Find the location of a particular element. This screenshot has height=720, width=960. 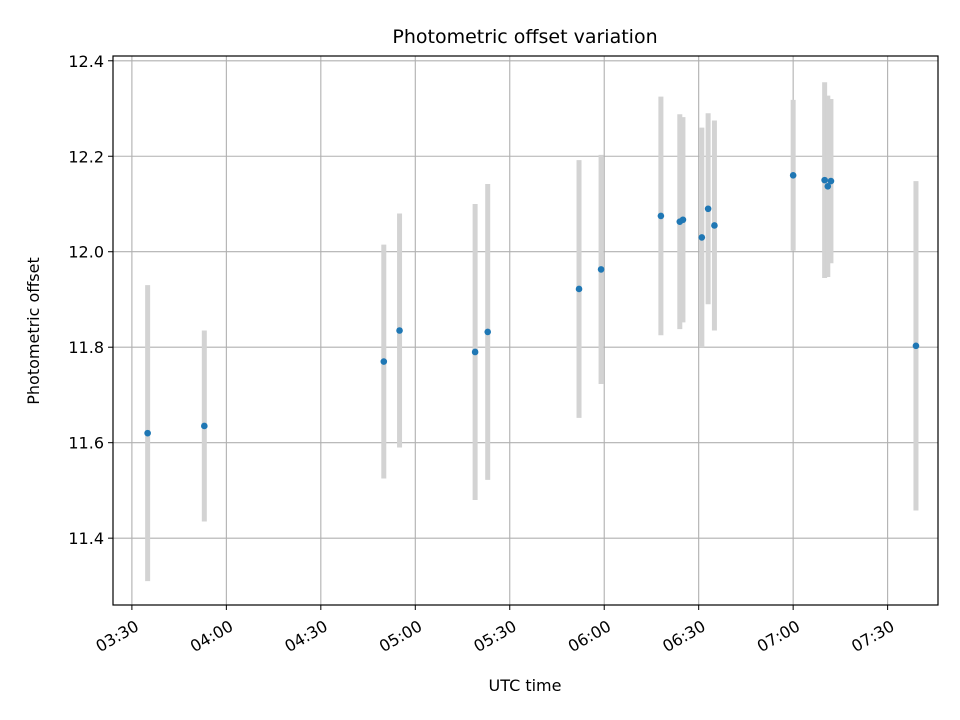

y-axis-label: Photometric offset is located at coordinates (33, 331).